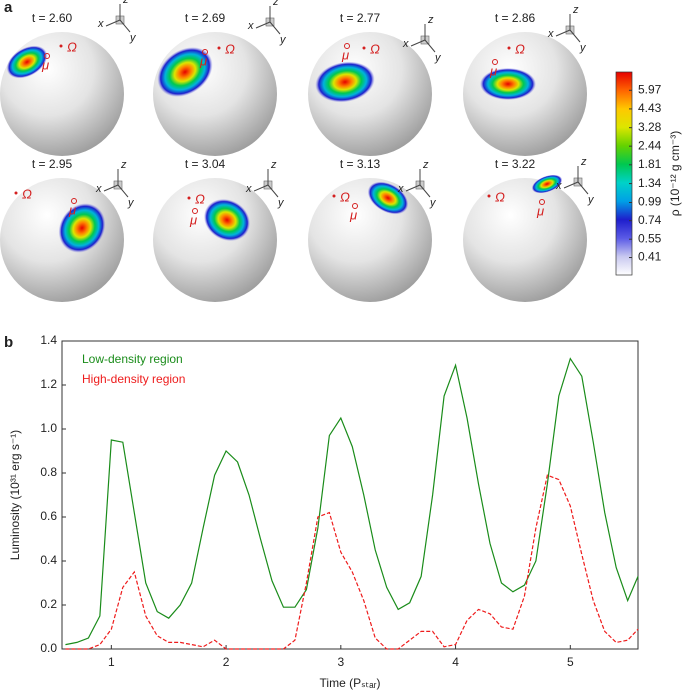 This screenshot has height=693, width=685. What do you see at coordinates (650, 108) in the screenshot?
I see `colorbar-tick-label: 4.43` at bounding box center [650, 108].